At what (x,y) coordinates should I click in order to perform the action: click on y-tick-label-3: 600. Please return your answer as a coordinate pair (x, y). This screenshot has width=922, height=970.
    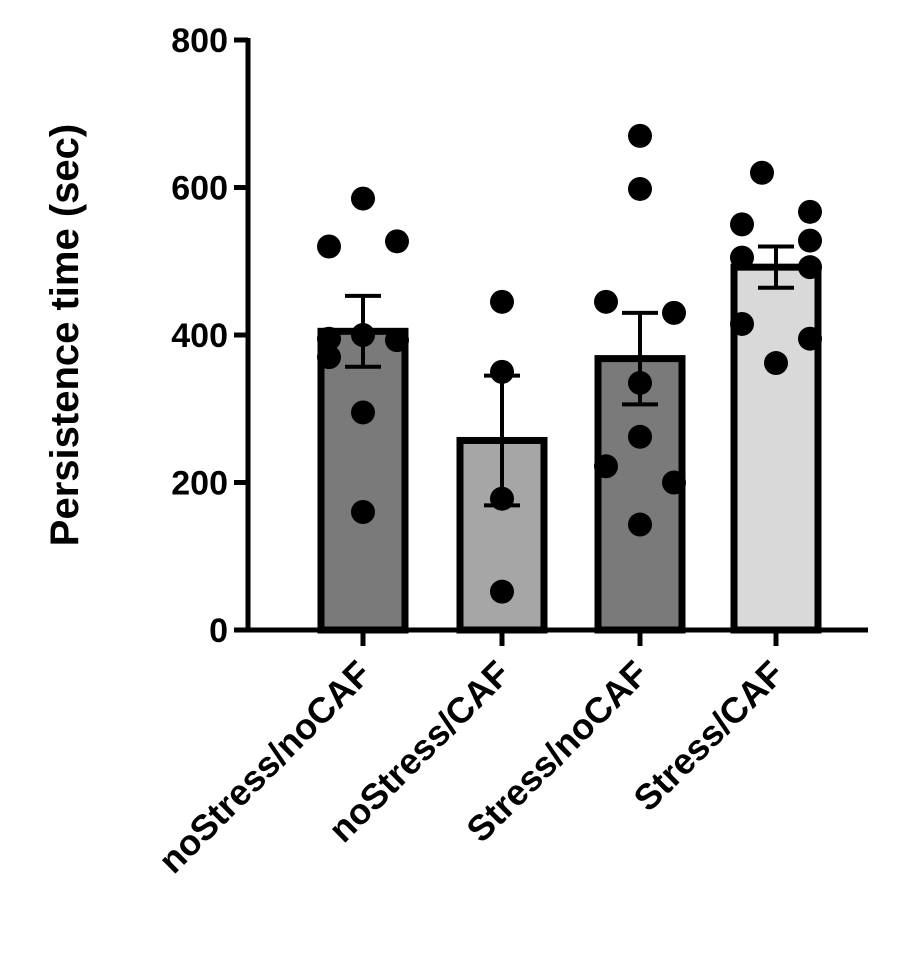
    Looking at the image, I should click on (199, 189).